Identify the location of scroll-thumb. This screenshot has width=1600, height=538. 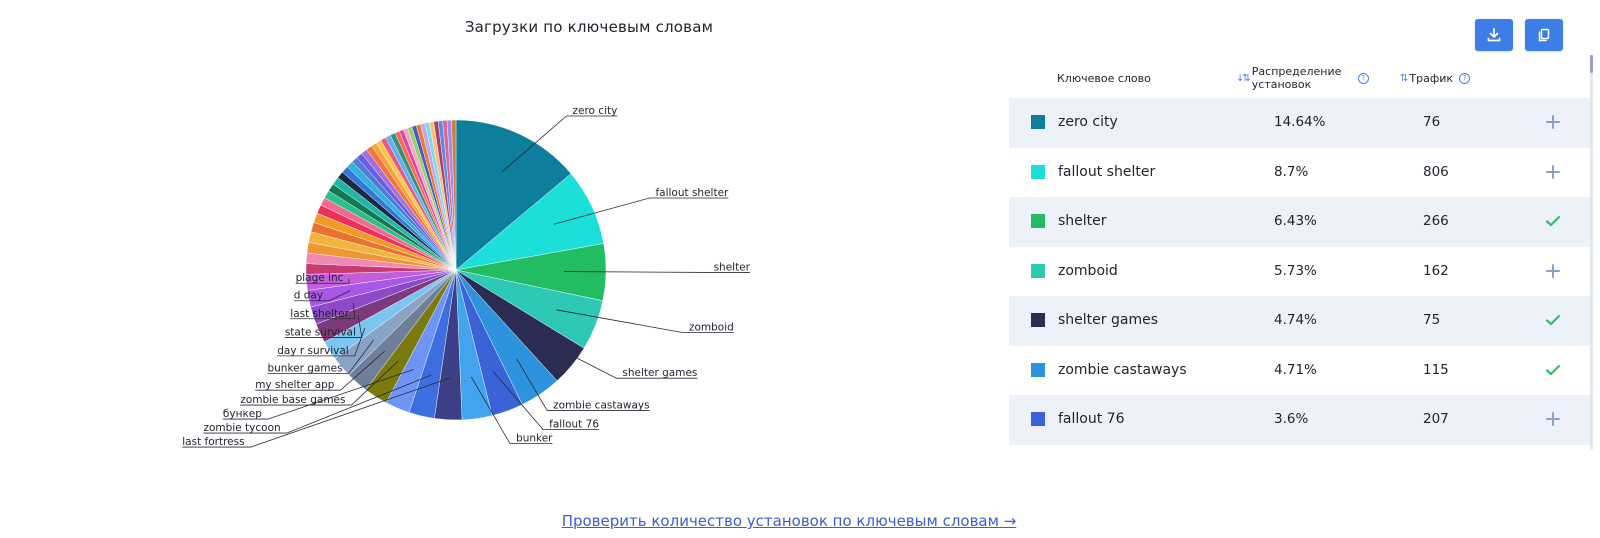
(1591, 64).